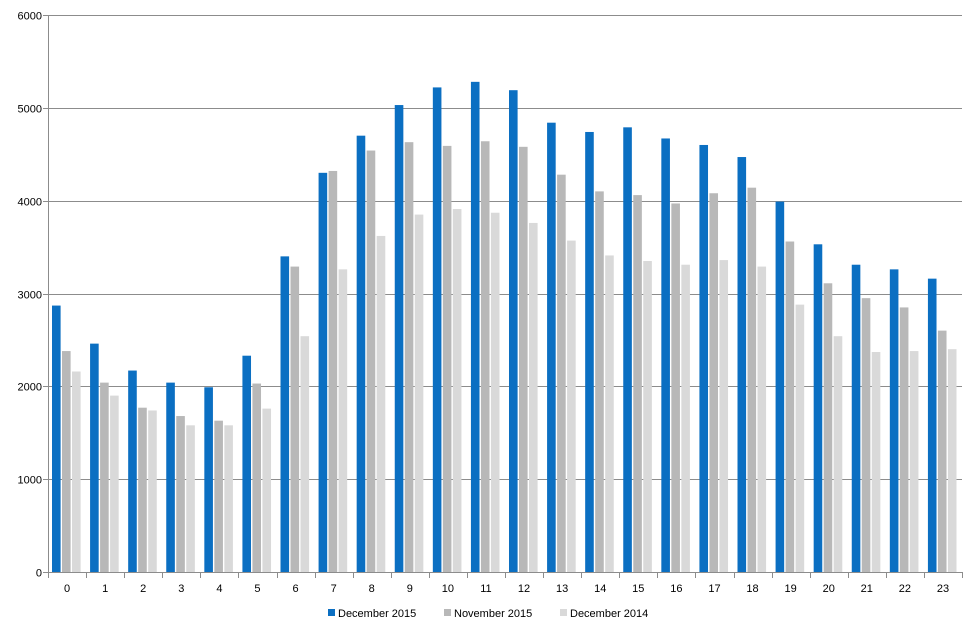 The width and height of the screenshot is (976, 638). I want to click on legend-label: December 2015, so click(377, 614).